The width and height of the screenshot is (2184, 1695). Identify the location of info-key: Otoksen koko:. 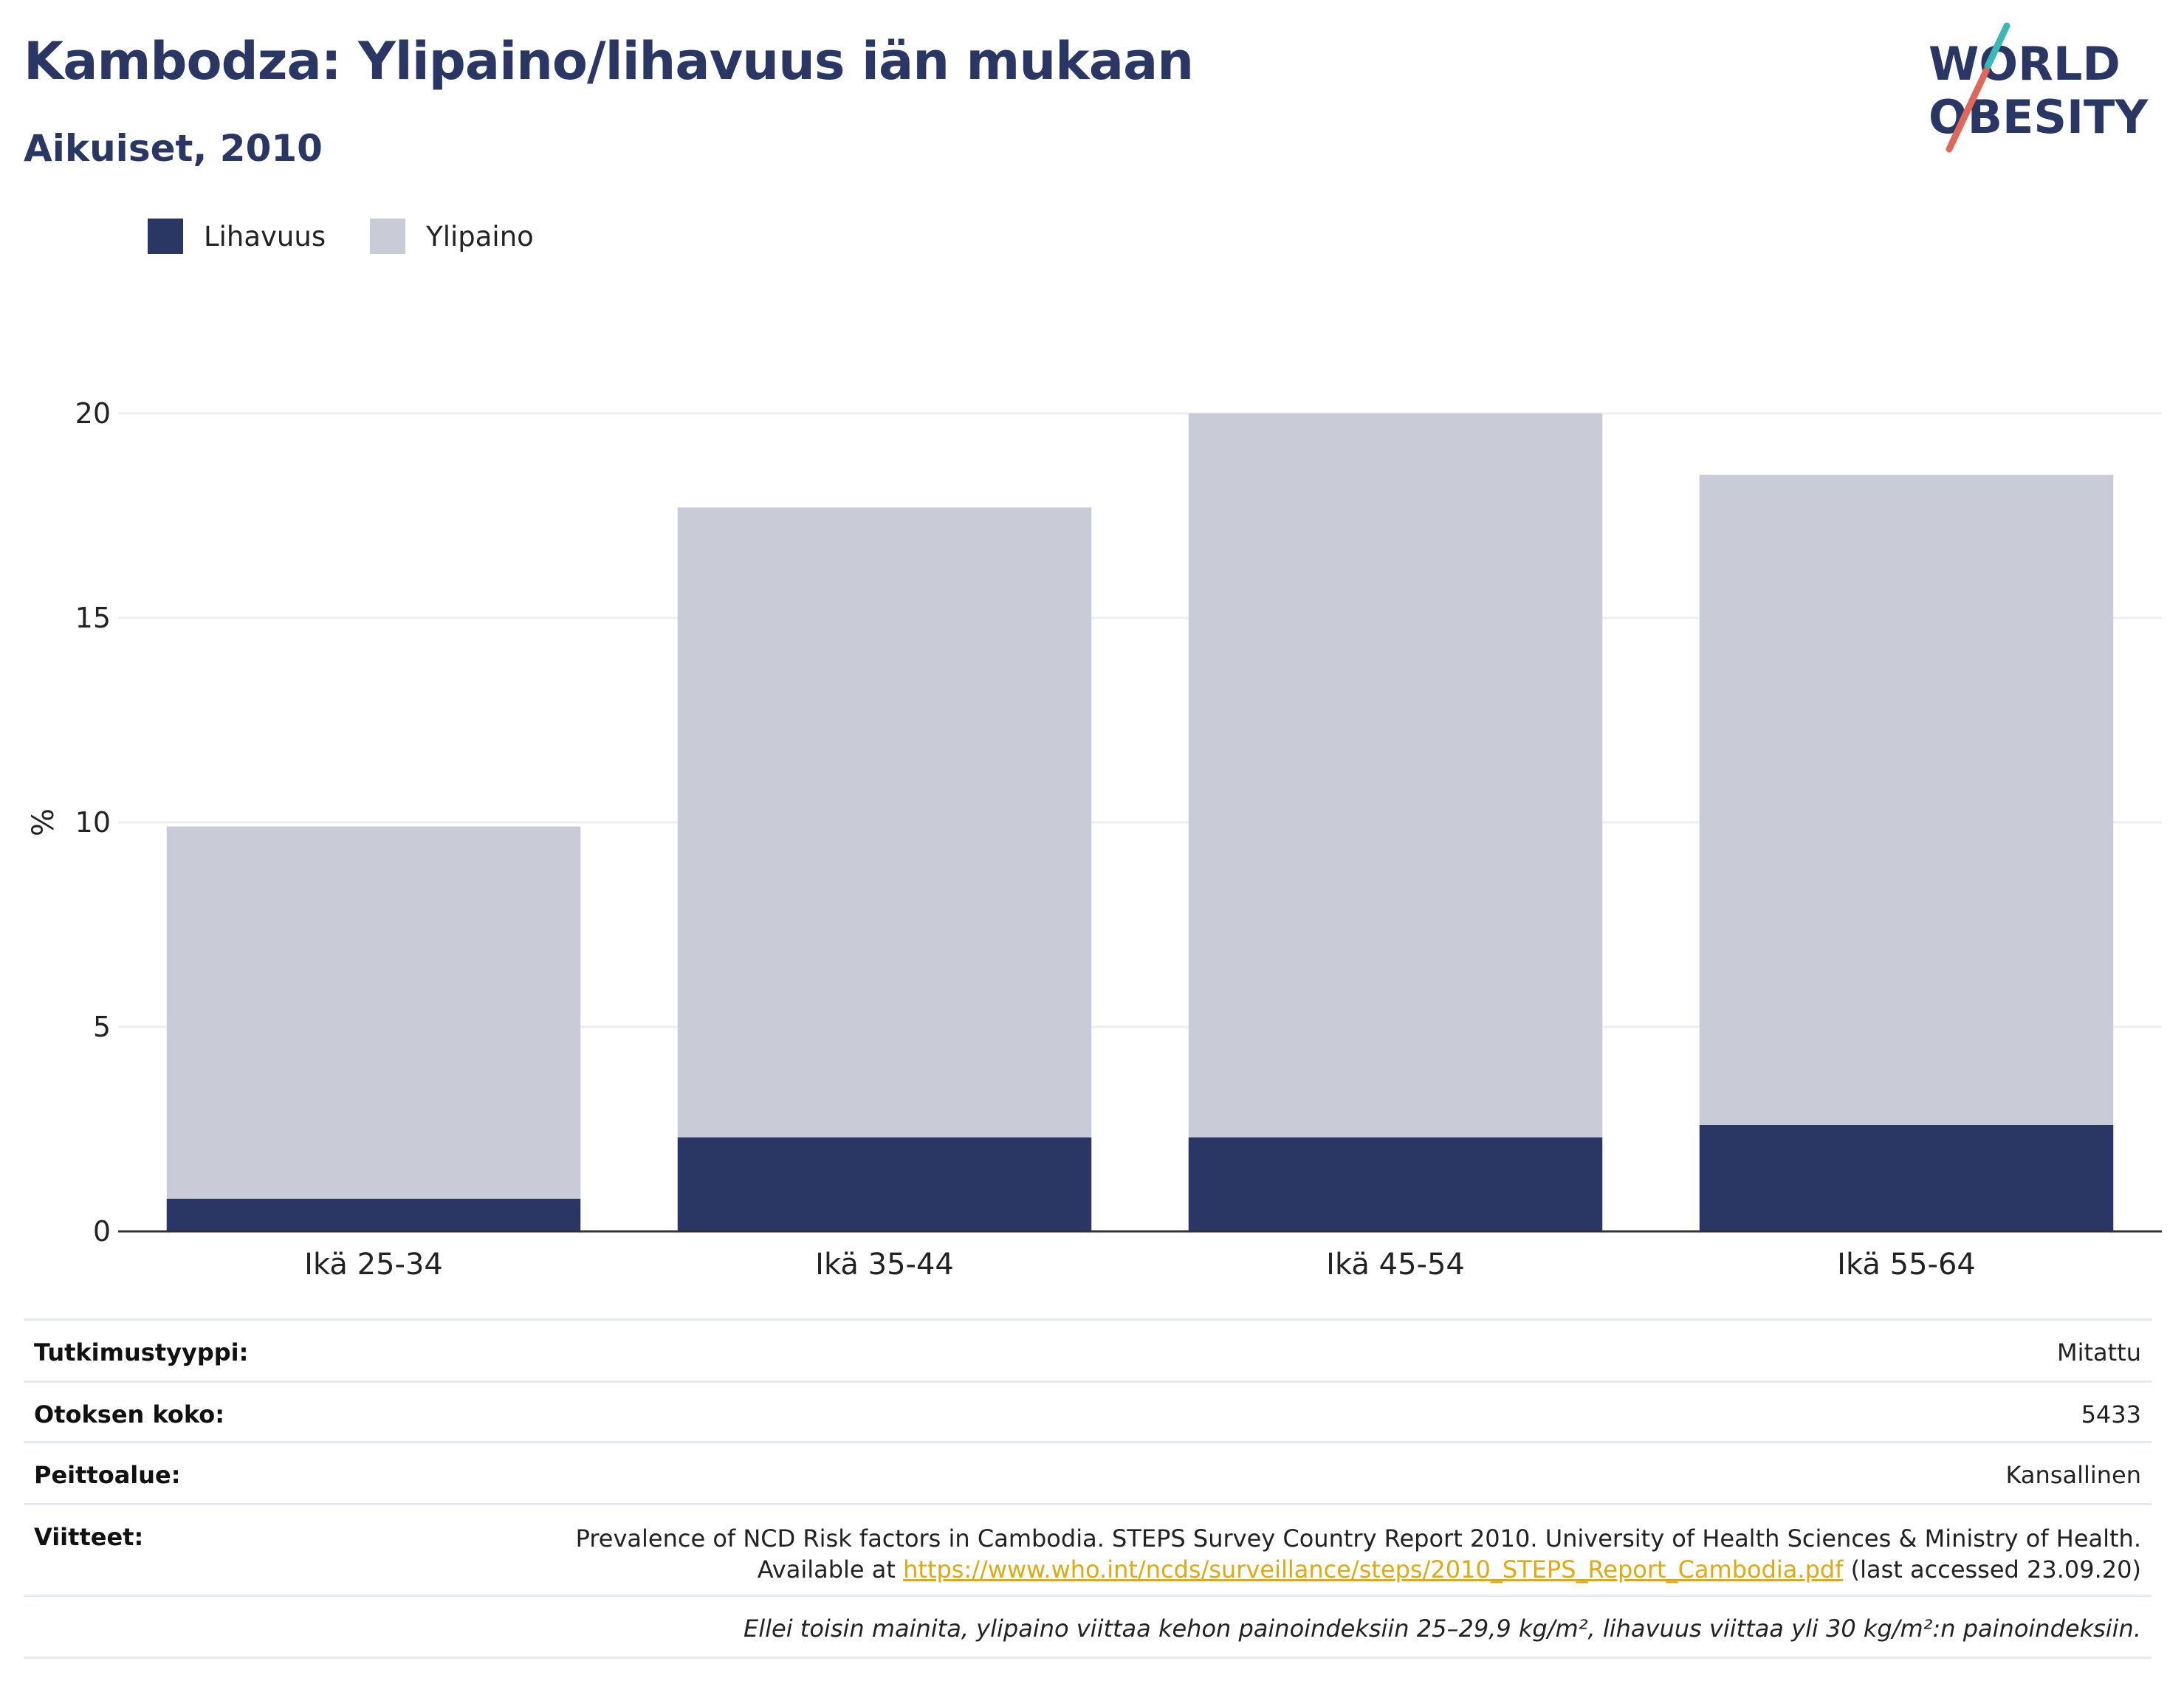
(129, 1414).